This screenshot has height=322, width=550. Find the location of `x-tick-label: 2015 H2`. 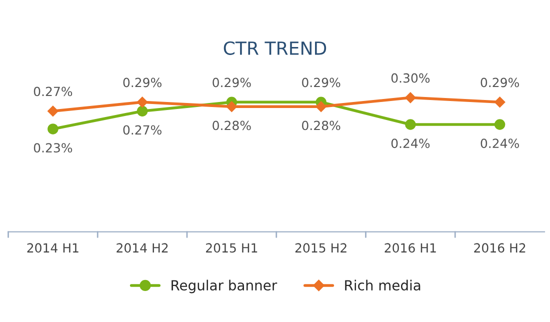

x-tick-label: 2015 H2 is located at coordinates (320, 248).